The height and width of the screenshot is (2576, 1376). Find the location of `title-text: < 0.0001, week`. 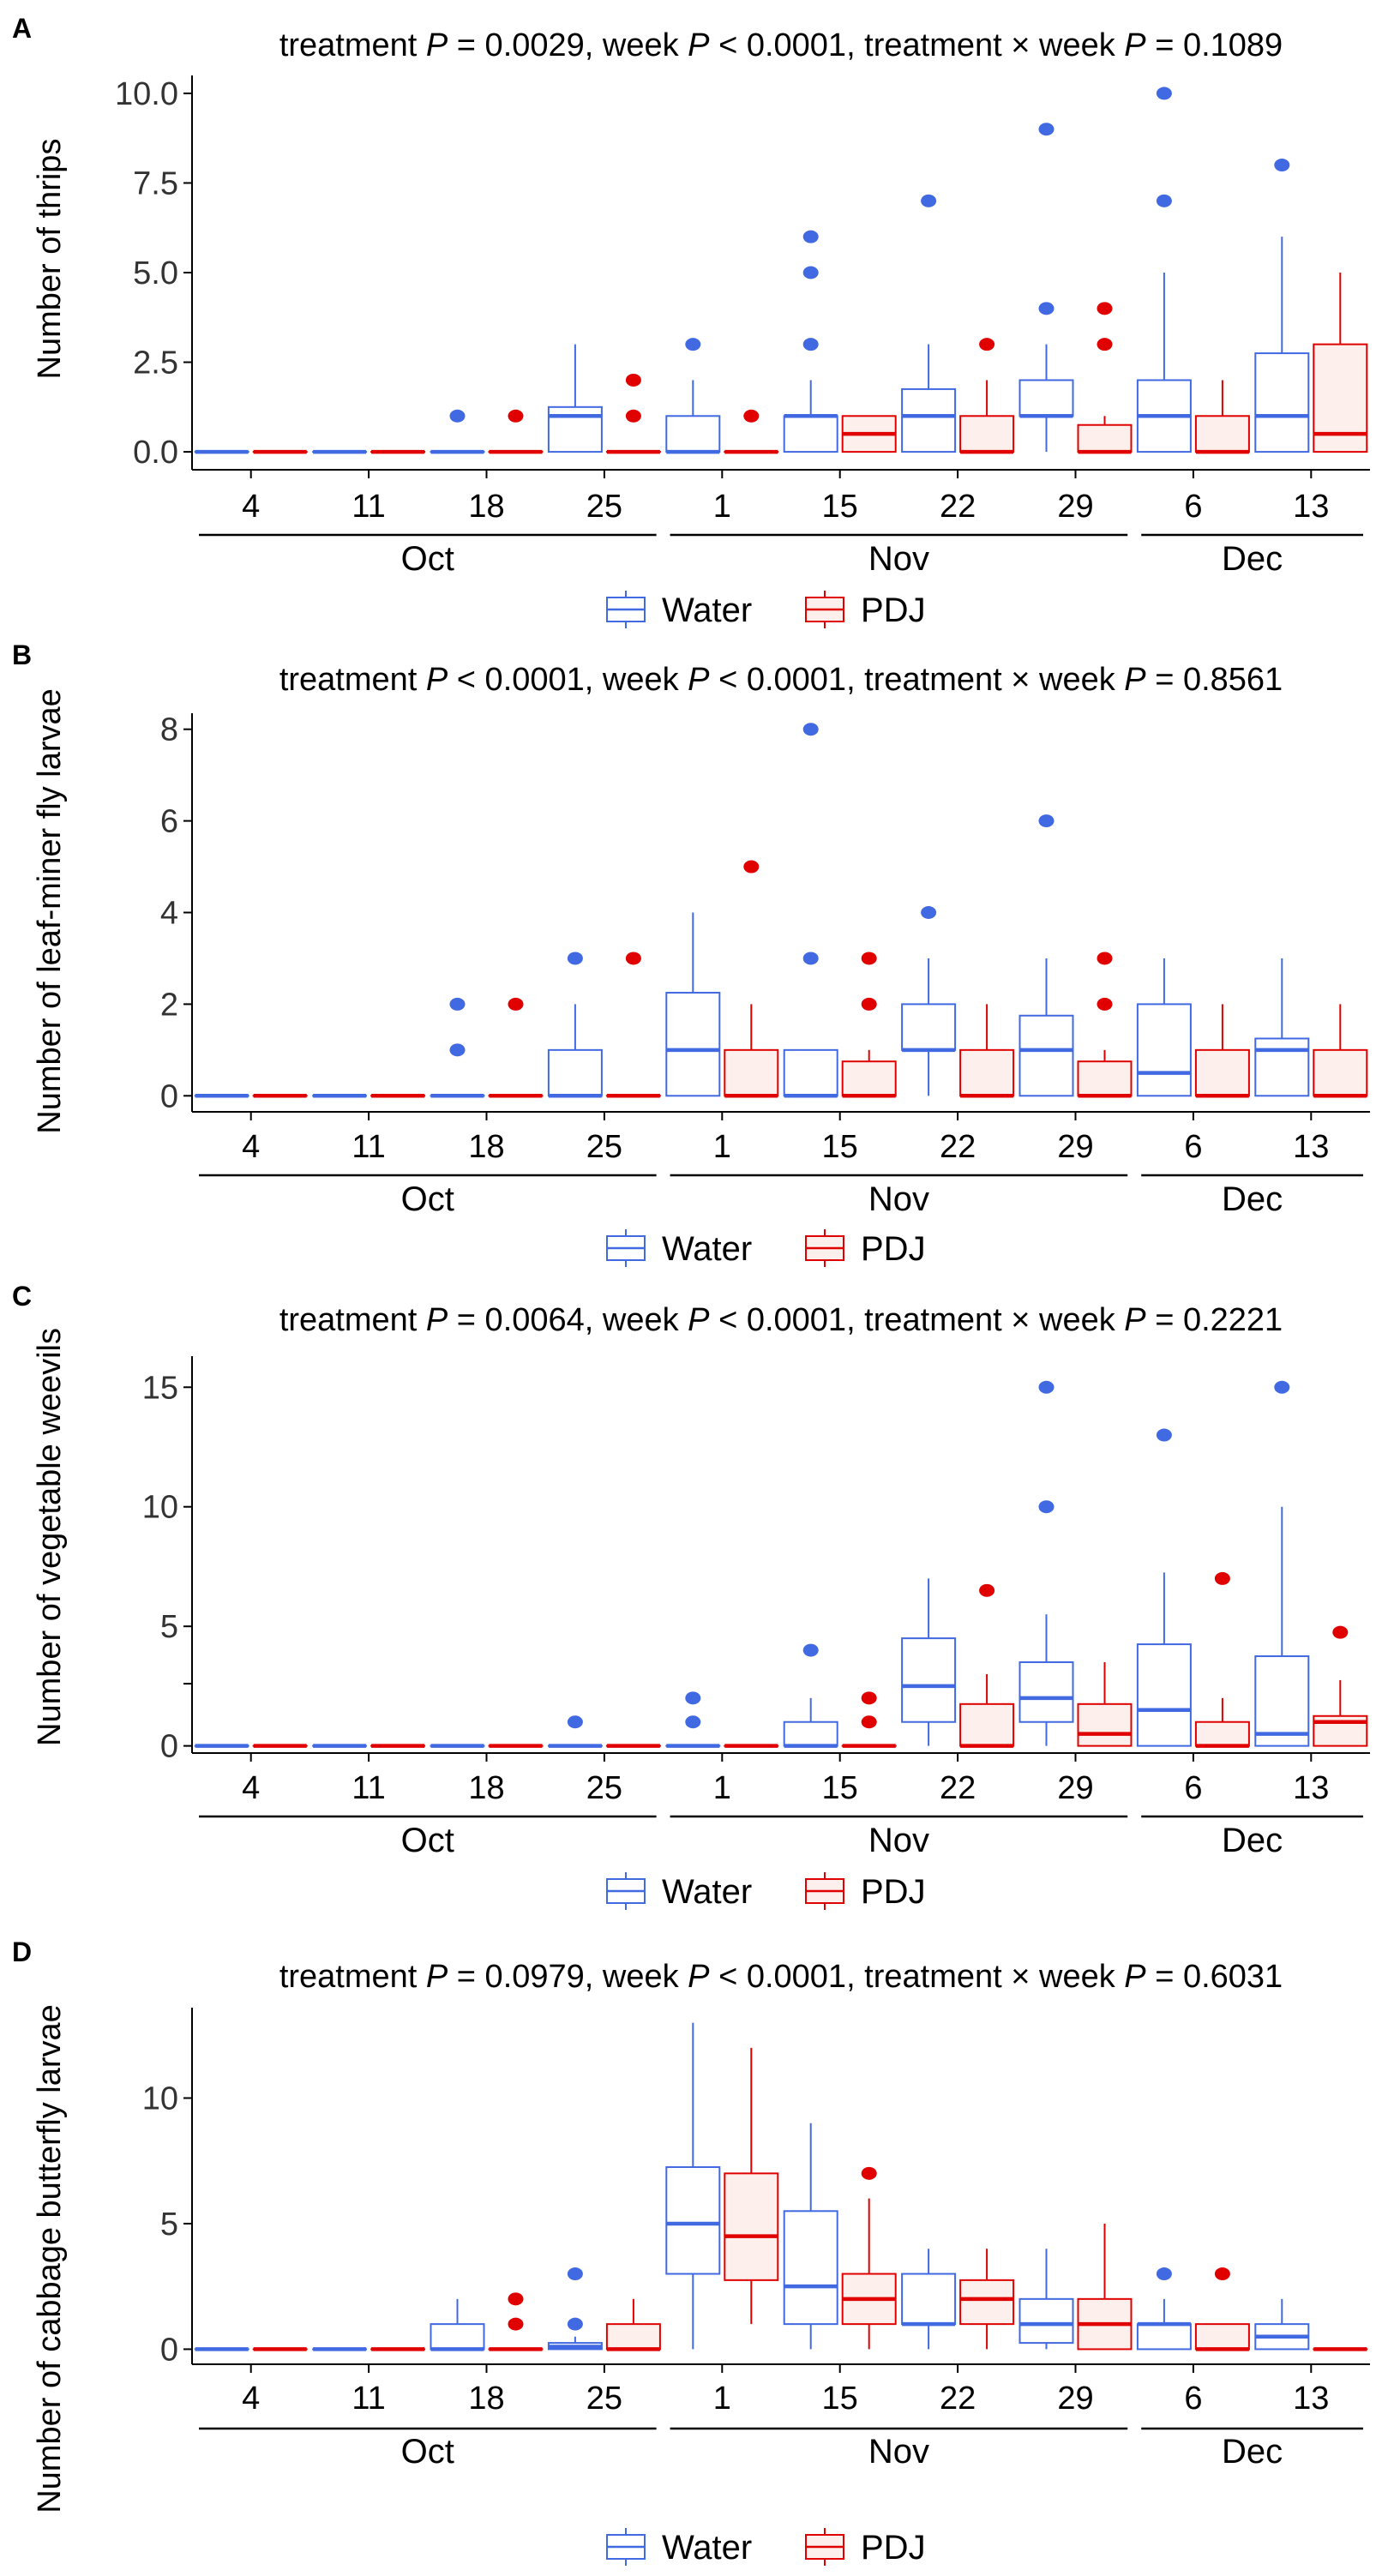

title-text: < 0.0001, week is located at coordinates (568, 680).